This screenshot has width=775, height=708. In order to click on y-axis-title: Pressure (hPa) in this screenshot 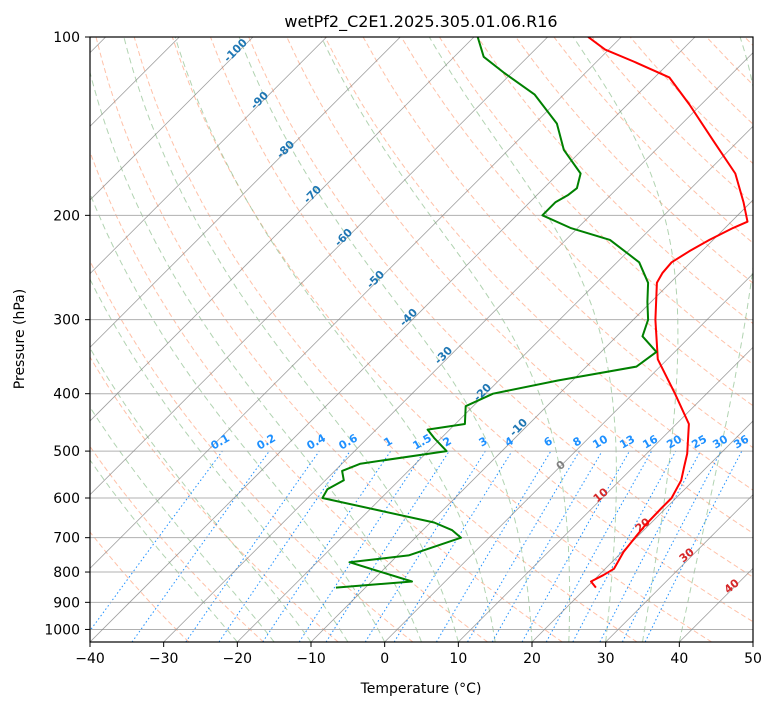, I will do `click(20, 339)`.